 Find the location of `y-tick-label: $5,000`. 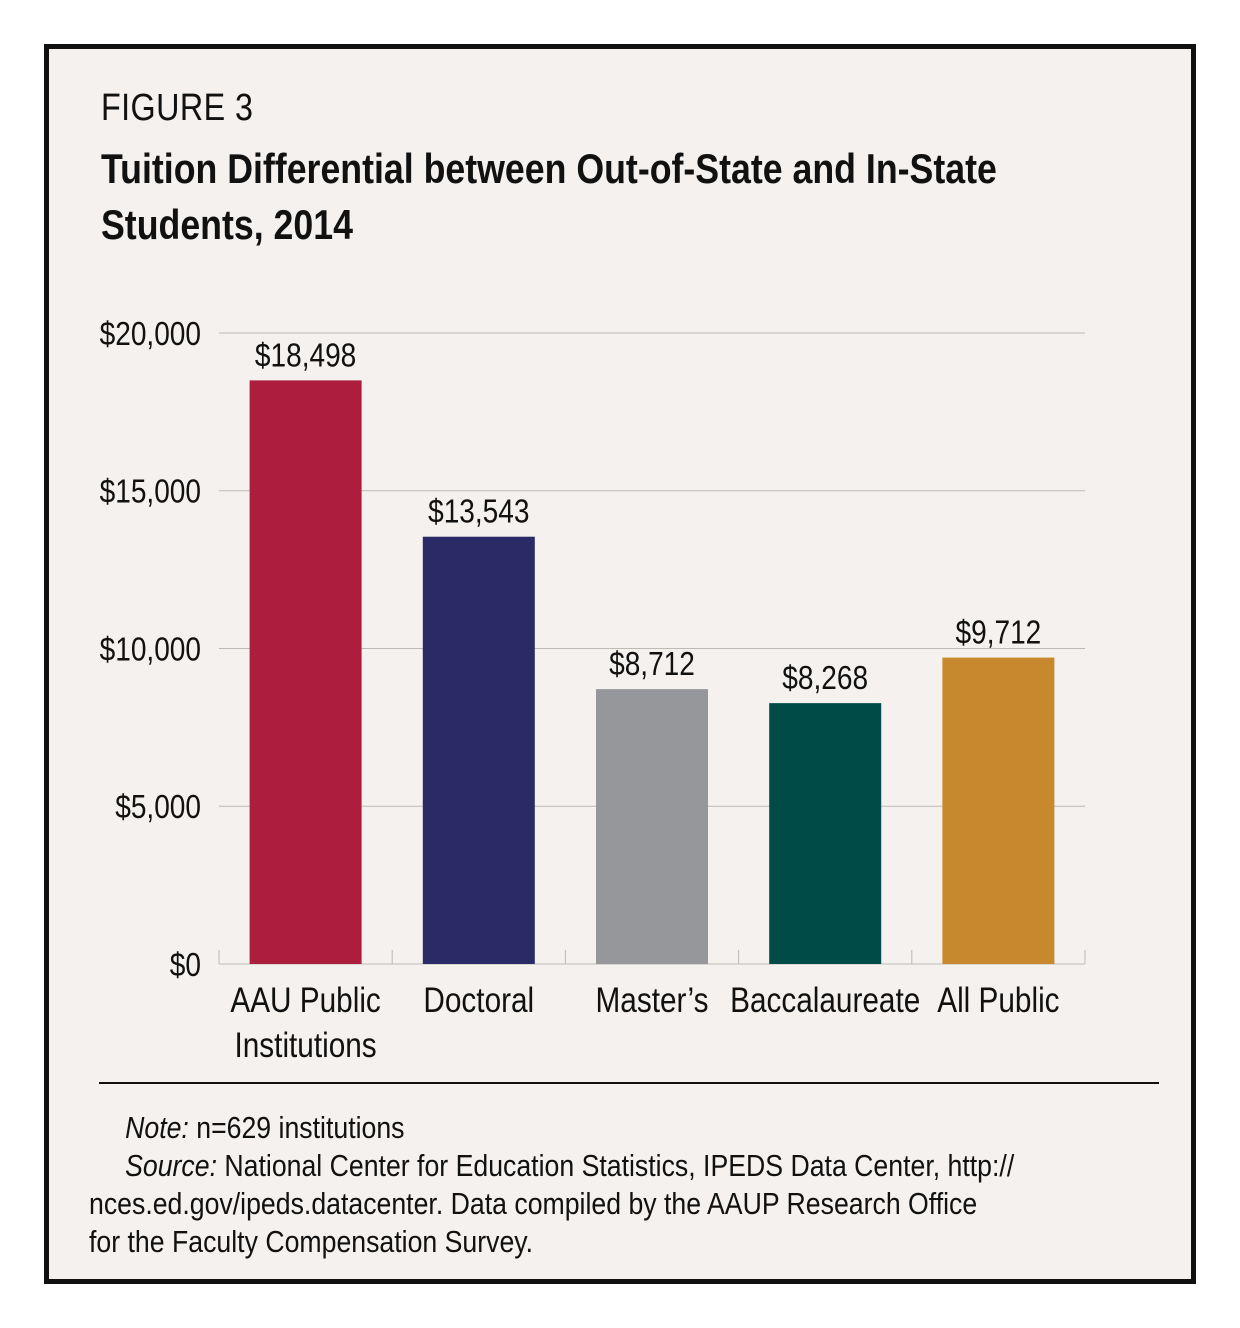

y-tick-label: $5,000 is located at coordinates (158, 807).